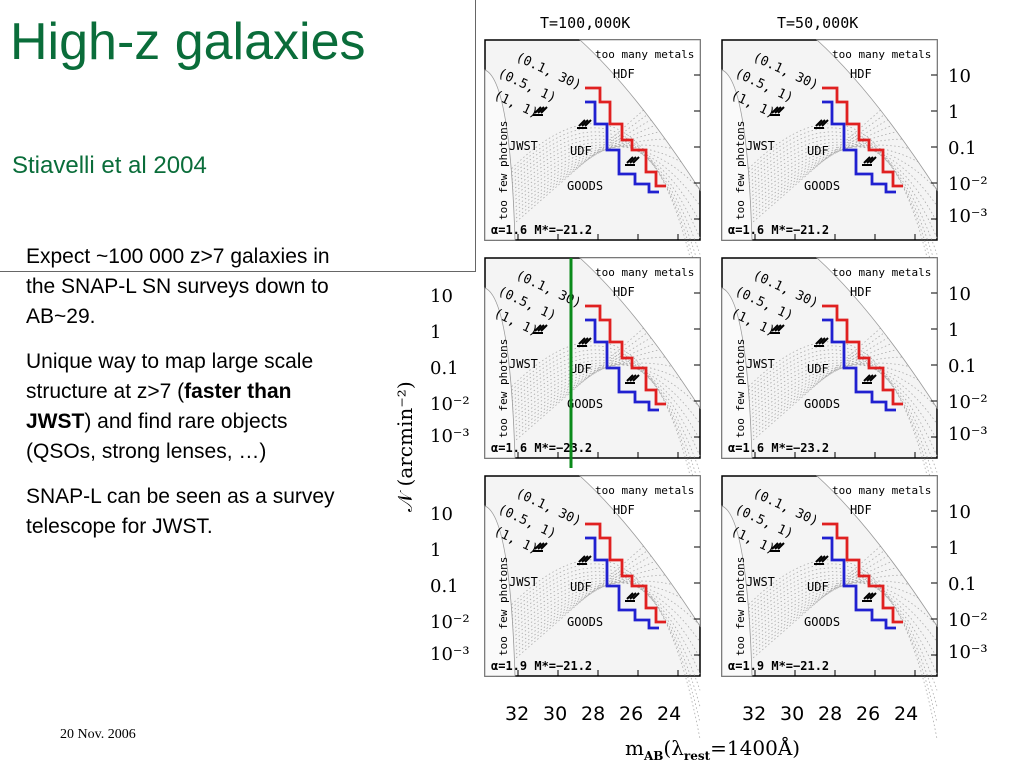  Describe the element at coordinates (792, 714) in the screenshot. I see `x-tick-label: 30` at that location.